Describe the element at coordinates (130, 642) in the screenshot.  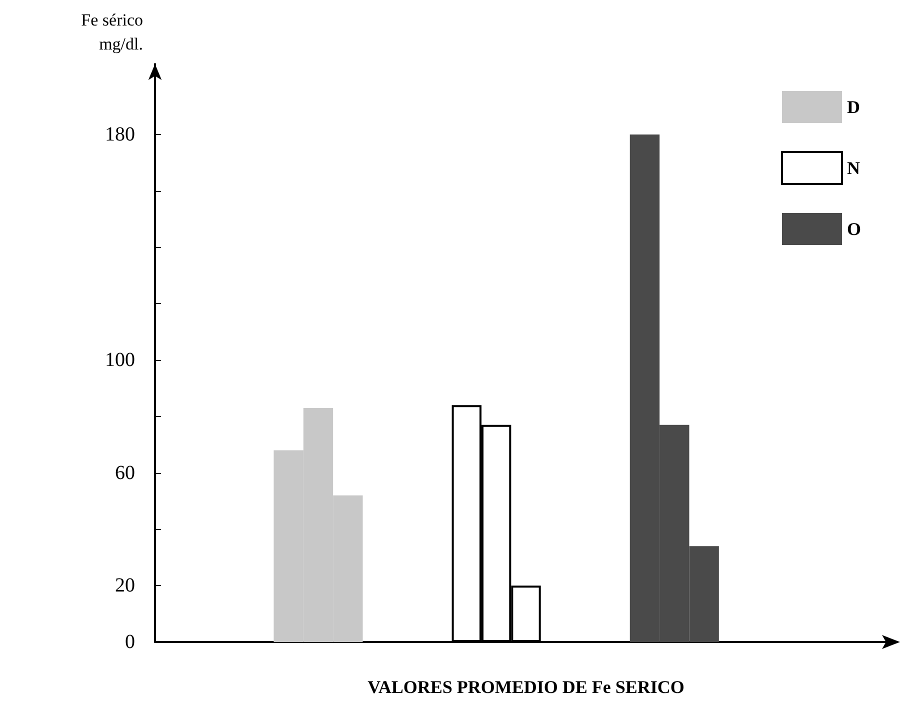
I see `y-tick-label: 0` at that location.